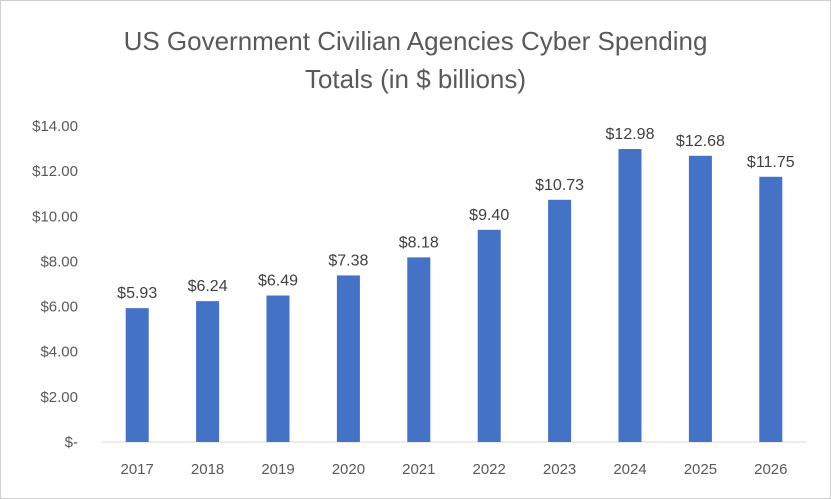  I want to click on y-tick-label: $8.00, so click(59, 261).